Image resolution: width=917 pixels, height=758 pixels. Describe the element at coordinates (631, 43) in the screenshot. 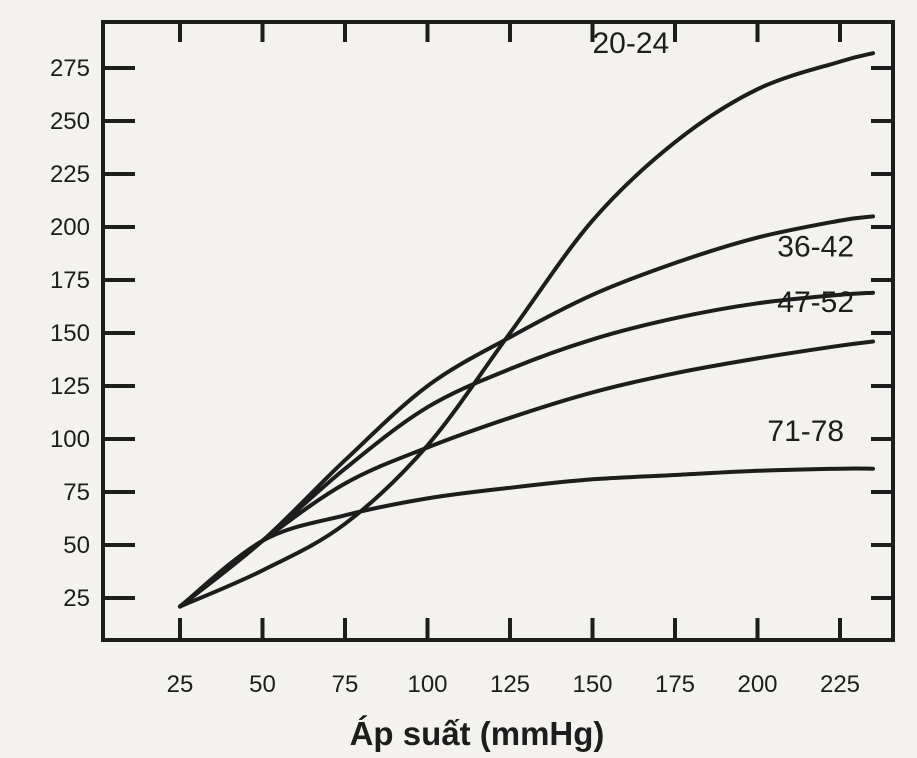

I see `series-label-20-24: 20-24` at that location.